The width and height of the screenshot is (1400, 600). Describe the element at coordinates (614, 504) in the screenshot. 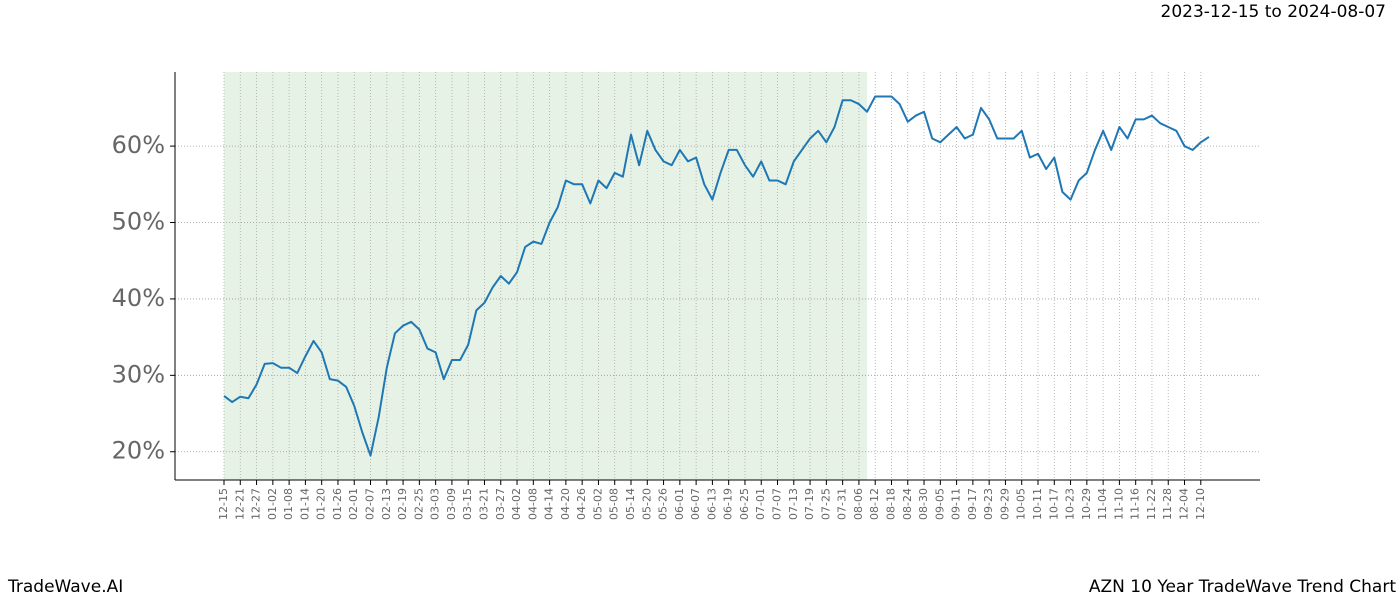

I see `x-tick-label: 05-08` at that location.